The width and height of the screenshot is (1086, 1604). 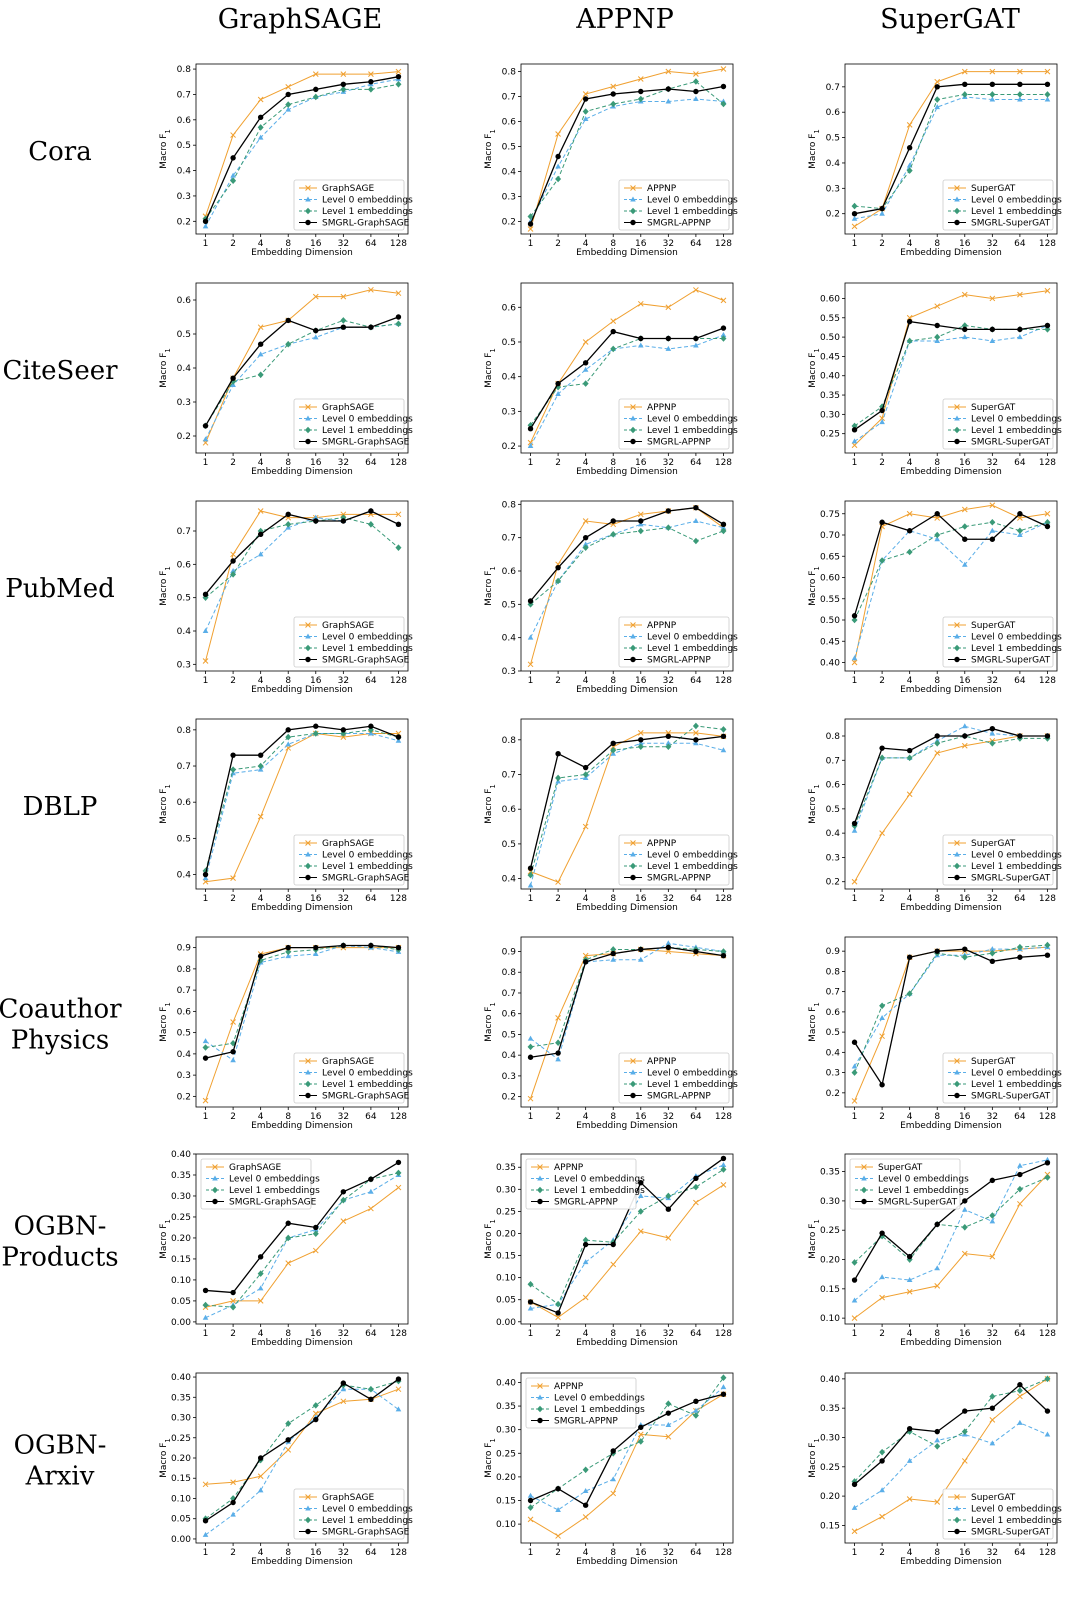 What do you see at coordinates (398, 244) in the screenshot?
I see `x-tick-label: 128` at bounding box center [398, 244].